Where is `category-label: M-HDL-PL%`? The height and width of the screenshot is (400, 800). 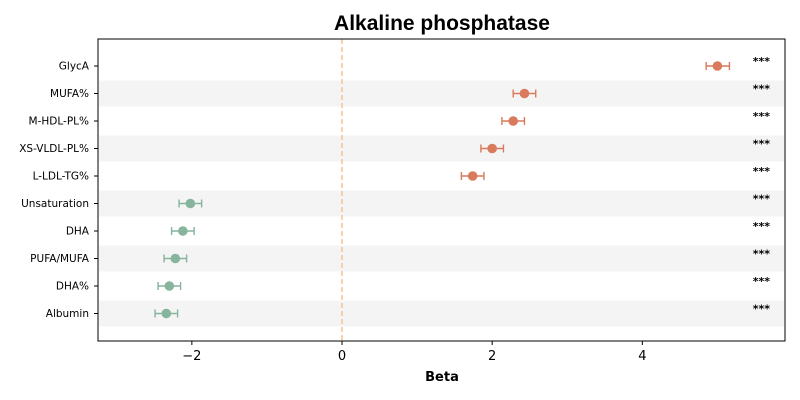 category-label: M-HDL-PL% is located at coordinates (59, 122).